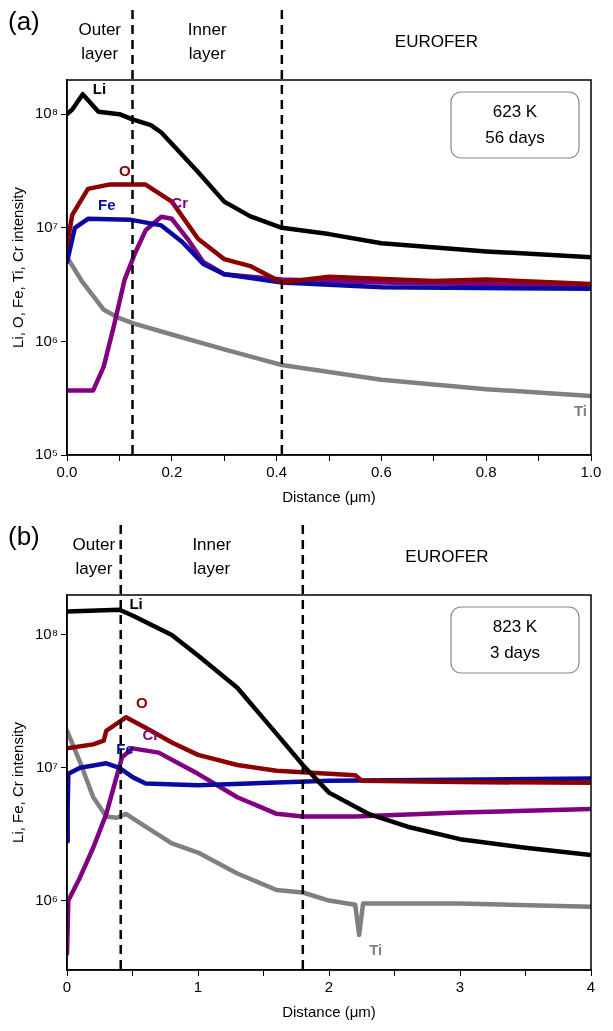  Describe the element at coordinates (172, 472) in the screenshot. I see `x-tick-label: 0.2` at that location.